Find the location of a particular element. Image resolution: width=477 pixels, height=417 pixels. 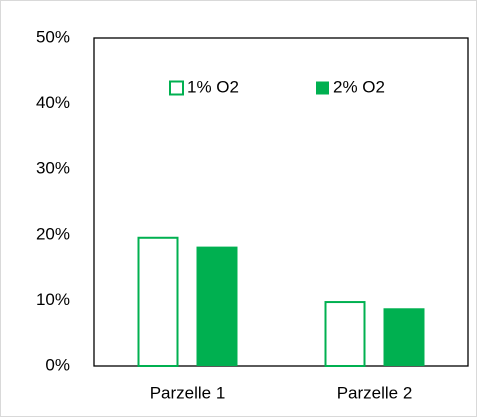

legend-label: 2% O2 is located at coordinates (359, 86).